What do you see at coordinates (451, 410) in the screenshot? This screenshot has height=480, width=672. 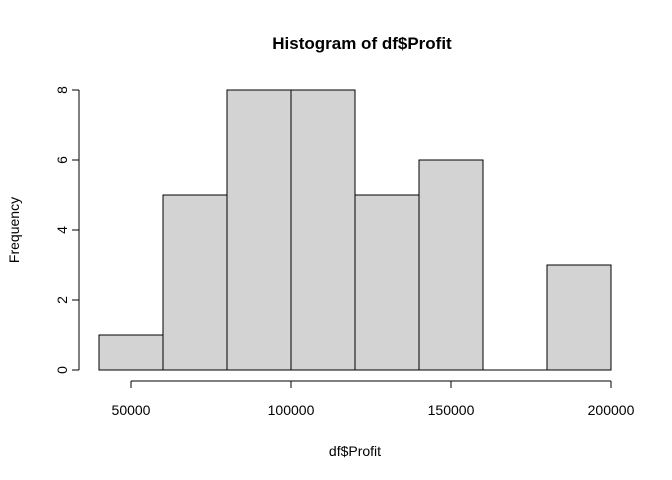 I see `x-tick-label: 150000` at bounding box center [451, 410].